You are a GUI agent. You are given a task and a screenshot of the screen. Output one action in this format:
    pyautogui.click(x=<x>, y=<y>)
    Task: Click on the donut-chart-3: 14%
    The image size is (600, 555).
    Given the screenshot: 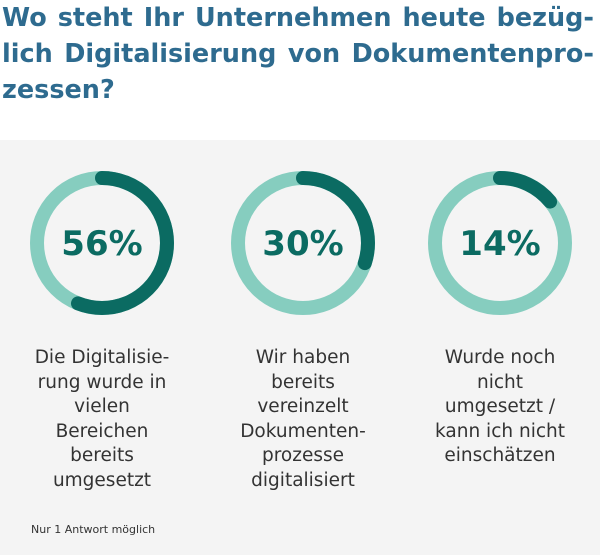 What is the action you would take?
    pyautogui.click(x=500, y=243)
    